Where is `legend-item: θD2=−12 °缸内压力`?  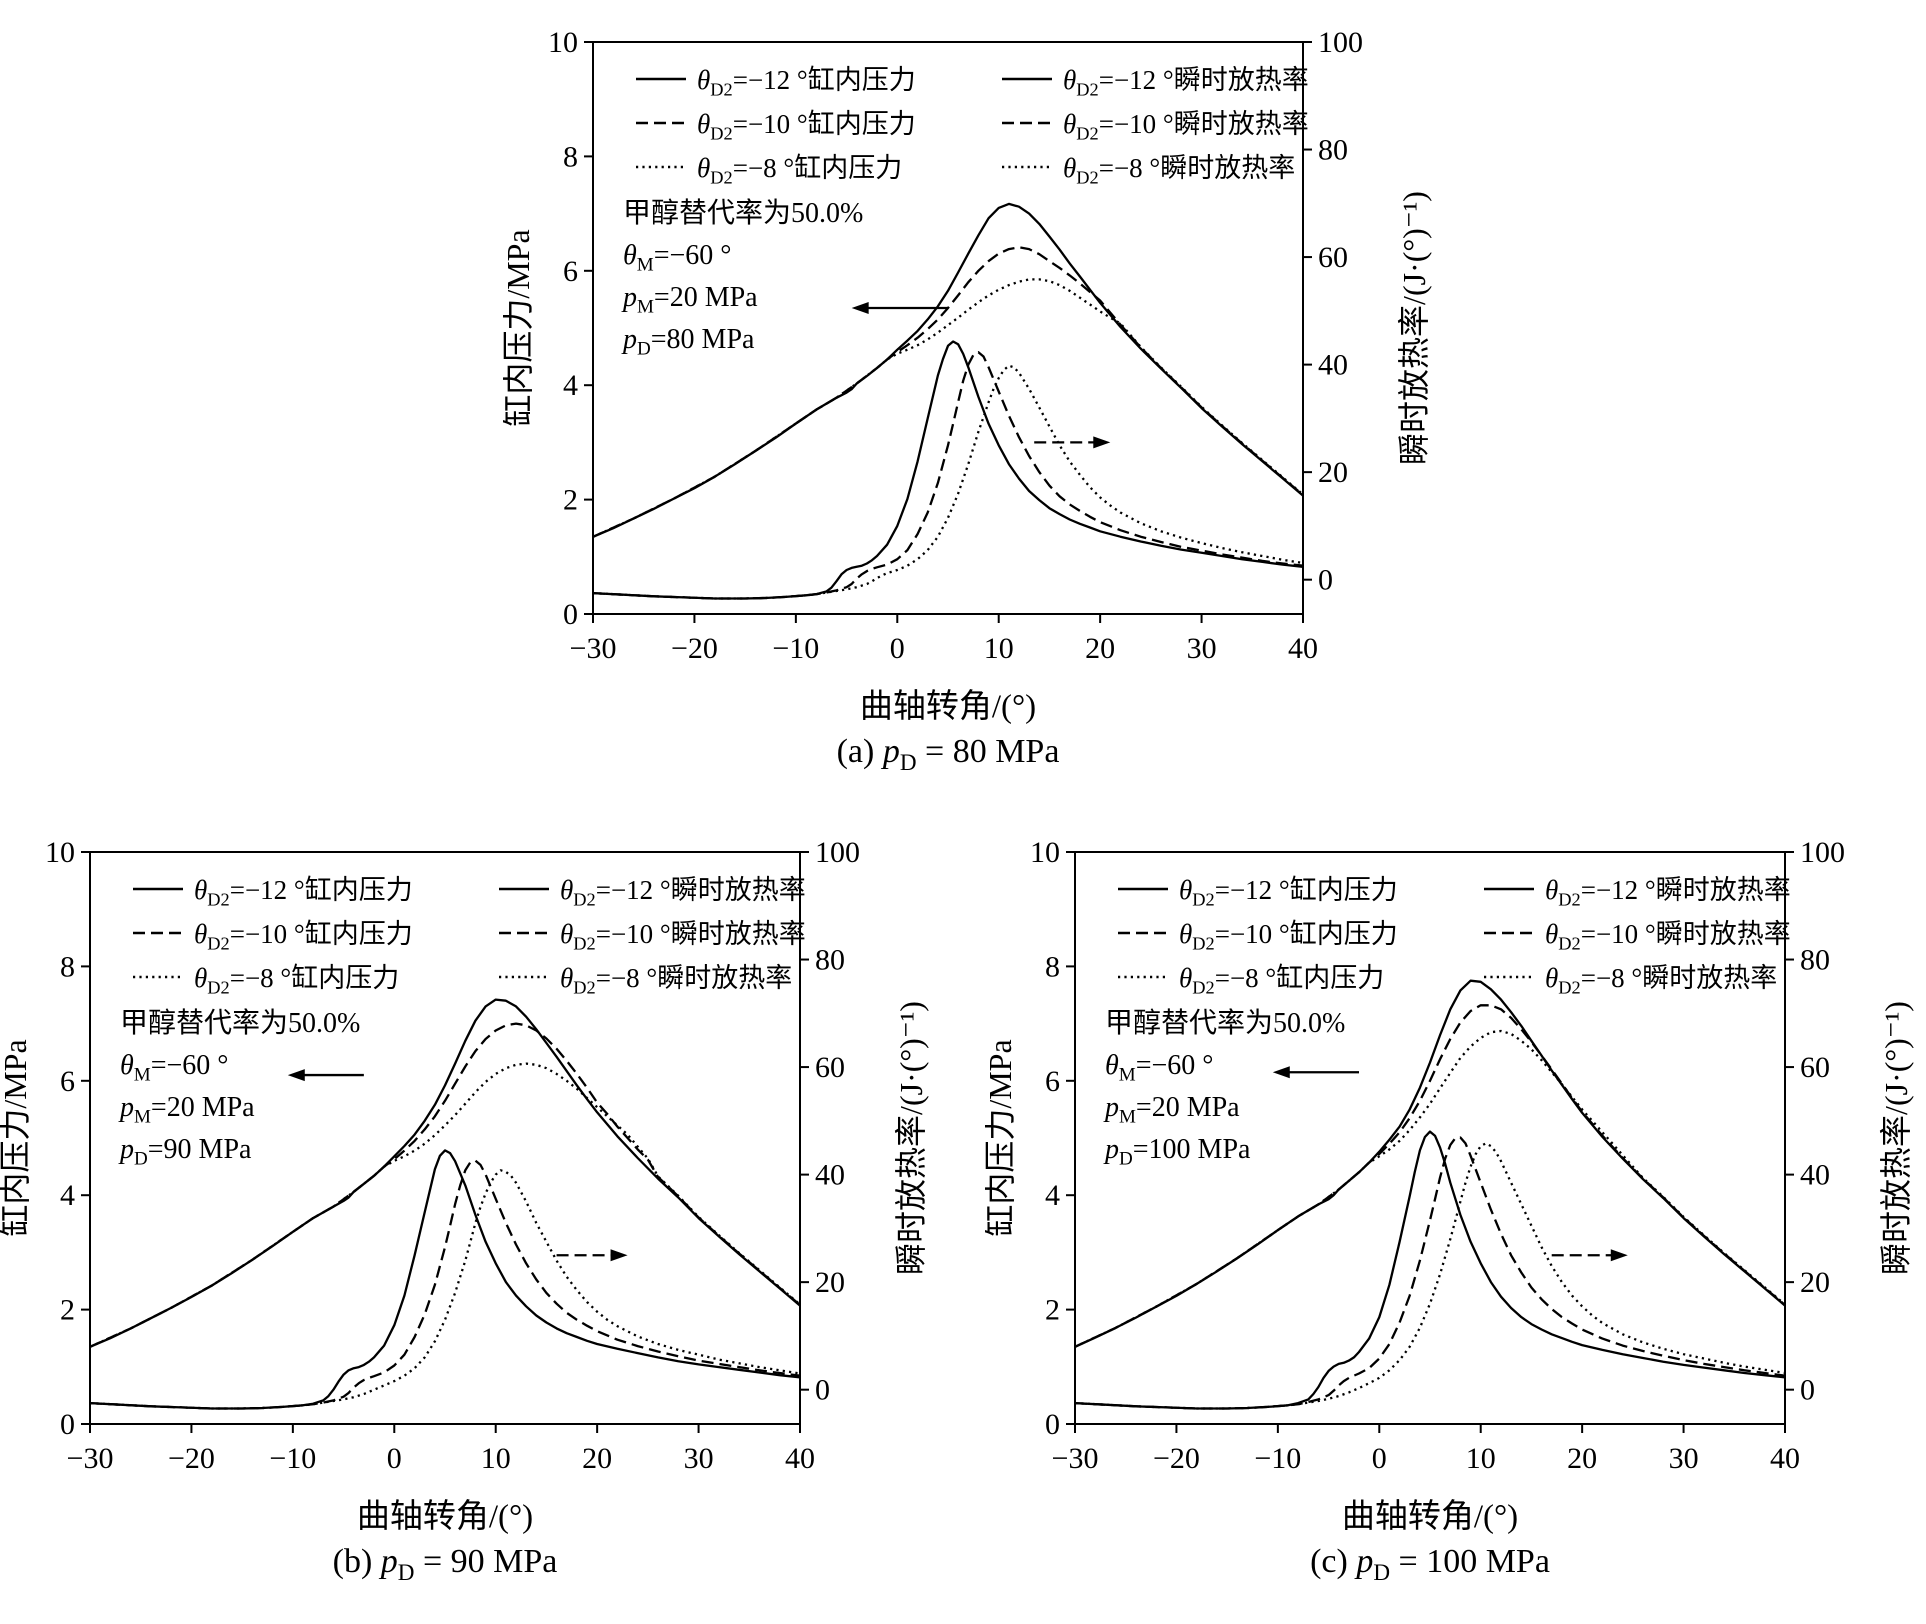 legend-item: θD2=−12 °缸内压力 is located at coordinates (272, 889).